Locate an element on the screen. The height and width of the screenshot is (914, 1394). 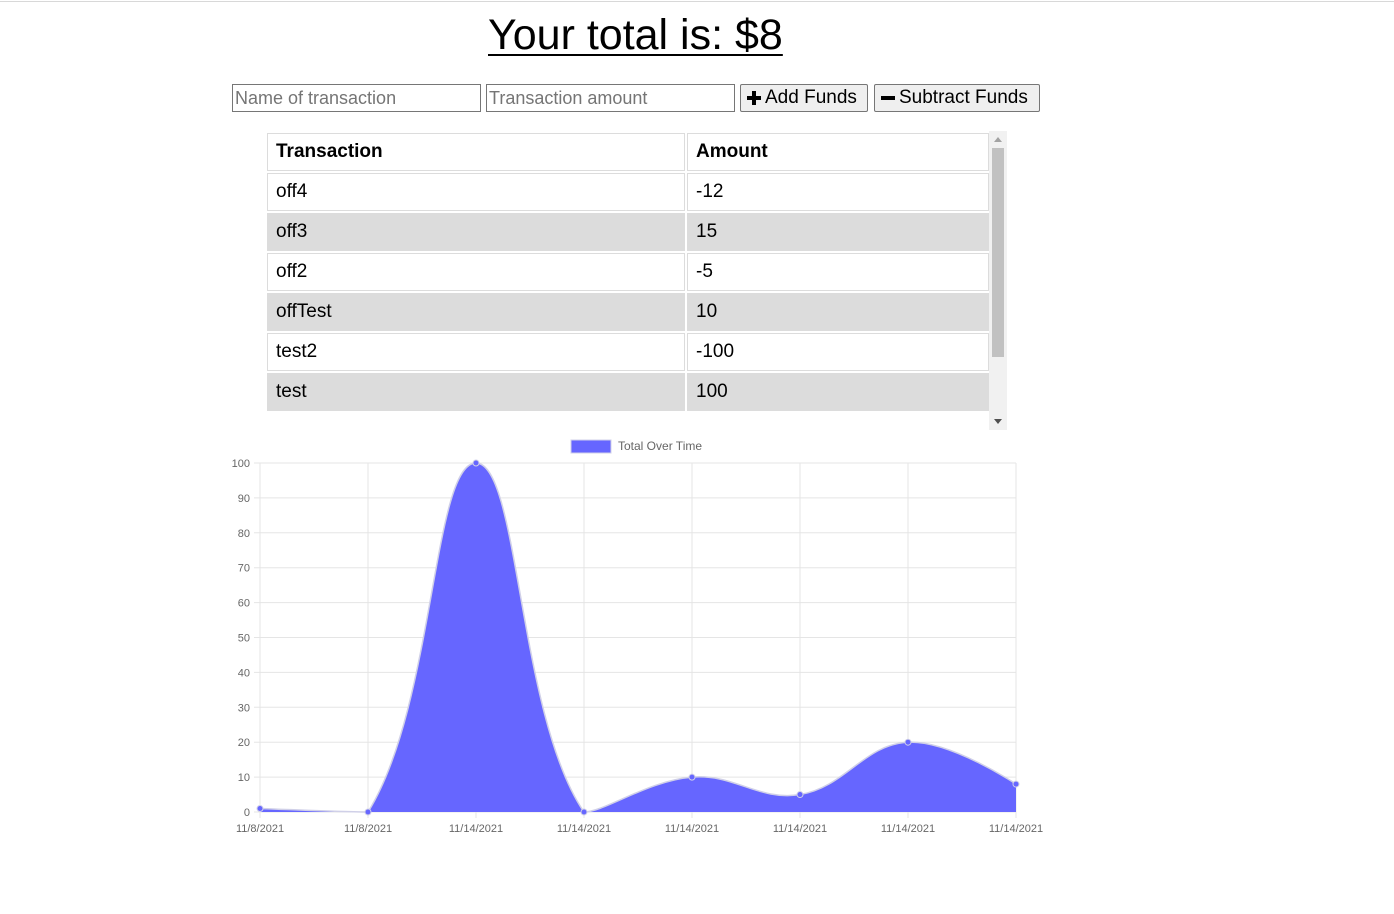
transaction-name-cell: off2 is located at coordinates (476, 272).